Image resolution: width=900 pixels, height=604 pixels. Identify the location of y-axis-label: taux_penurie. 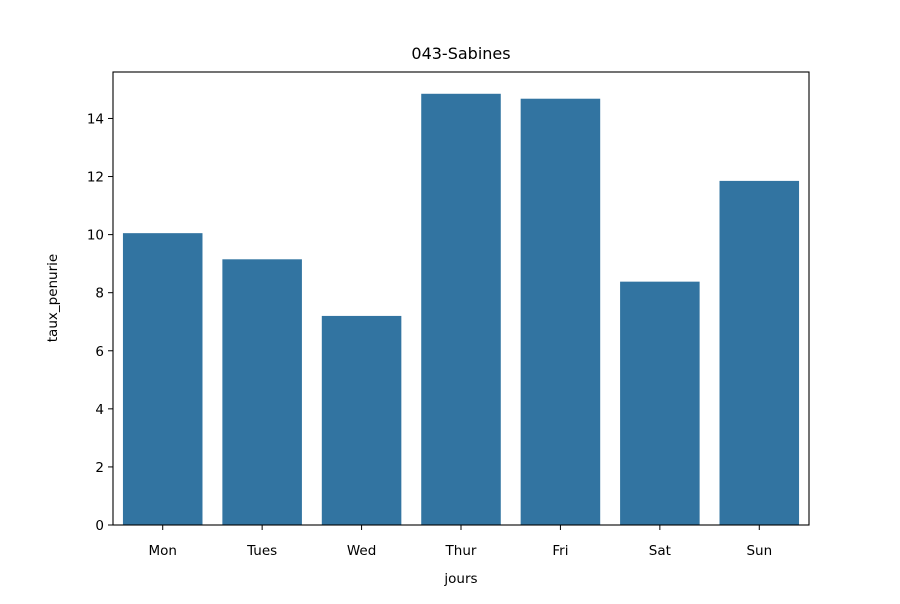
(53, 298).